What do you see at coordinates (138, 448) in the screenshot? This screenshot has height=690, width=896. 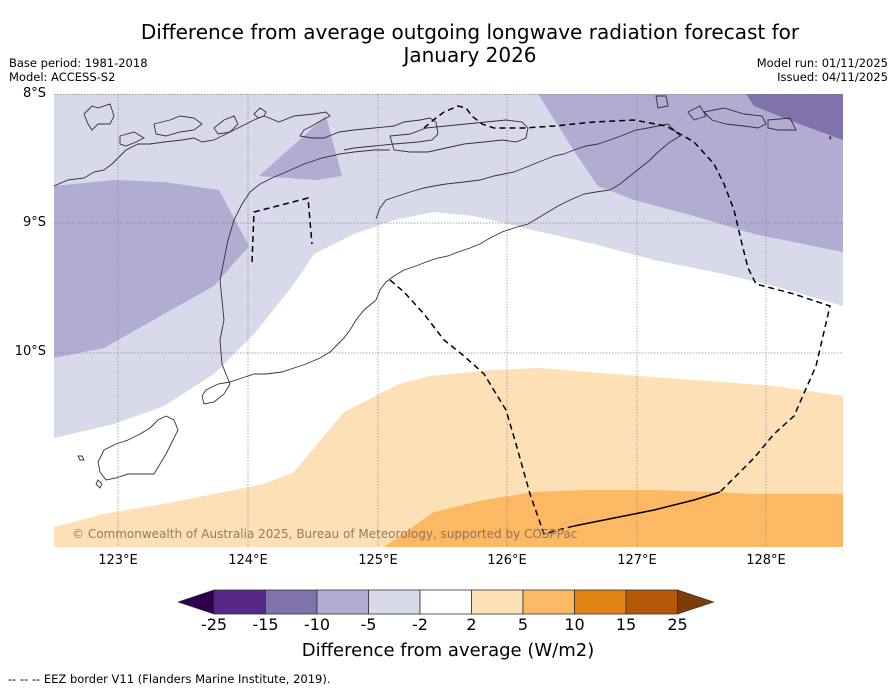 I see `coastline-rote` at bounding box center [138, 448].